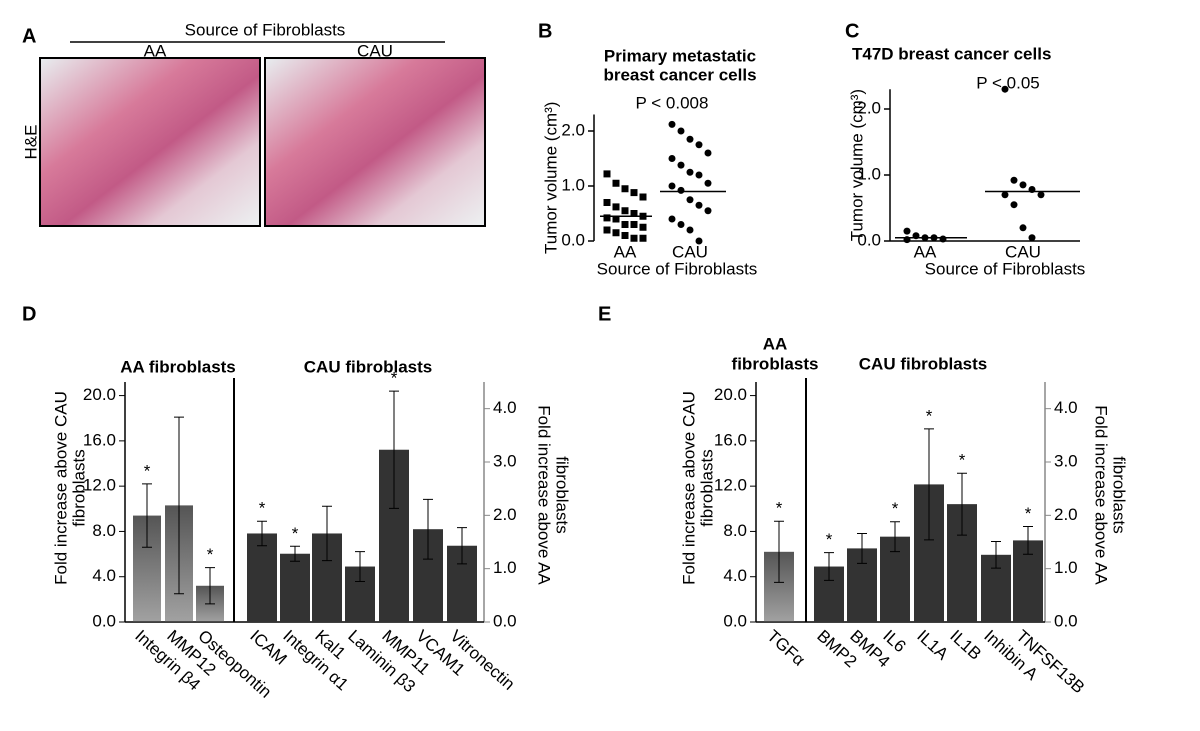  I want to click on y-tick-label: 2.0, so click(869, 107).